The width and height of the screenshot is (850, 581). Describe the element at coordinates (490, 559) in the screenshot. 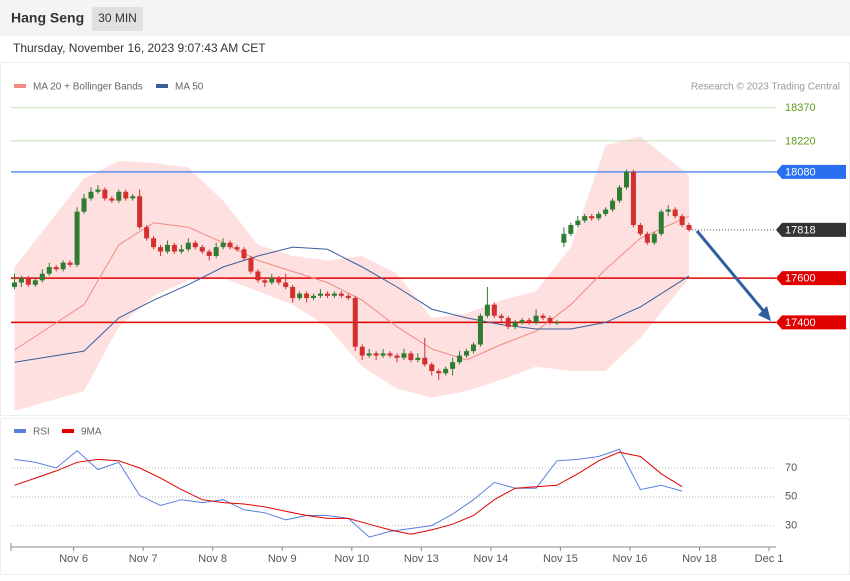

I see `x-tick-label: Nov 14` at that location.